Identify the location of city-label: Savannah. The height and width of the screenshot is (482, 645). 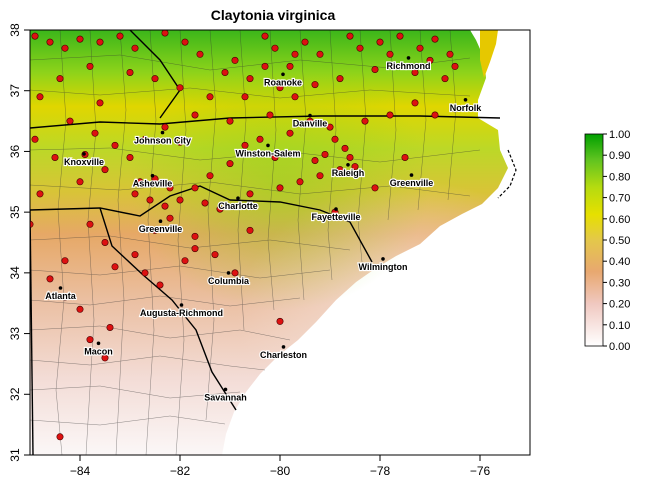
(225, 397).